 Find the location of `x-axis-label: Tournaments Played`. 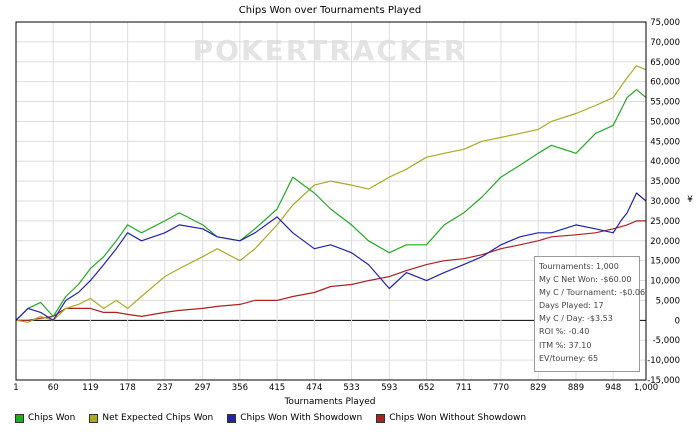

x-axis-label: Tournaments Played is located at coordinates (329, 402).